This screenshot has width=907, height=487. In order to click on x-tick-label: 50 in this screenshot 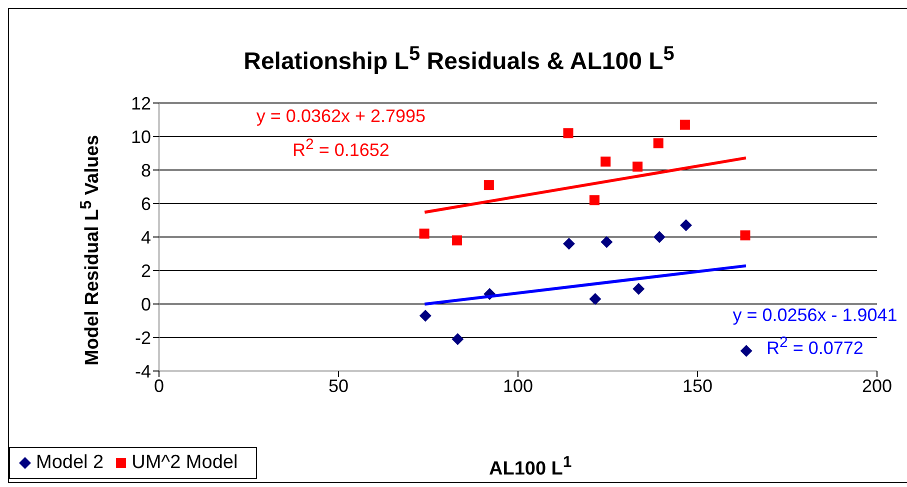, I will do `click(338, 386)`.